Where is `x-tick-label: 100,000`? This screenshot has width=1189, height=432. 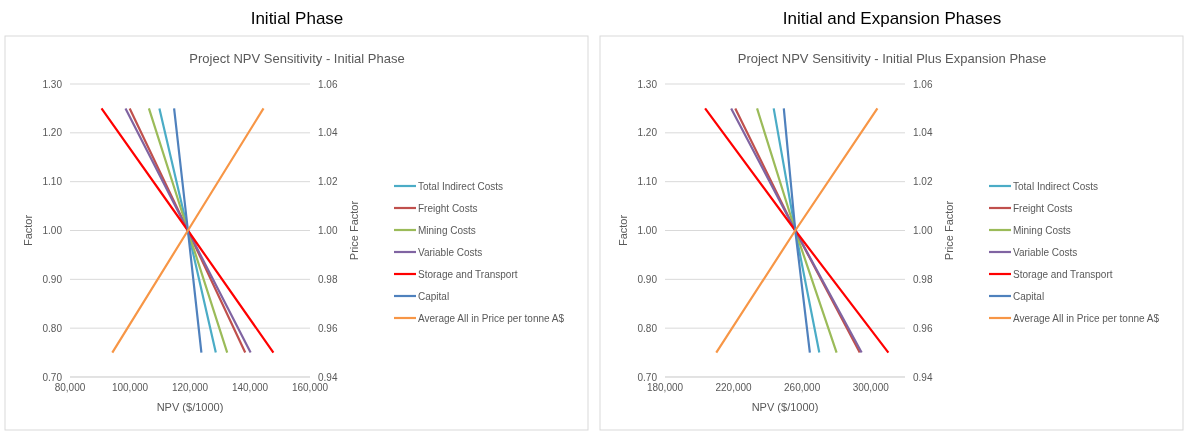 x-tick-label: 100,000 is located at coordinates (130, 387).